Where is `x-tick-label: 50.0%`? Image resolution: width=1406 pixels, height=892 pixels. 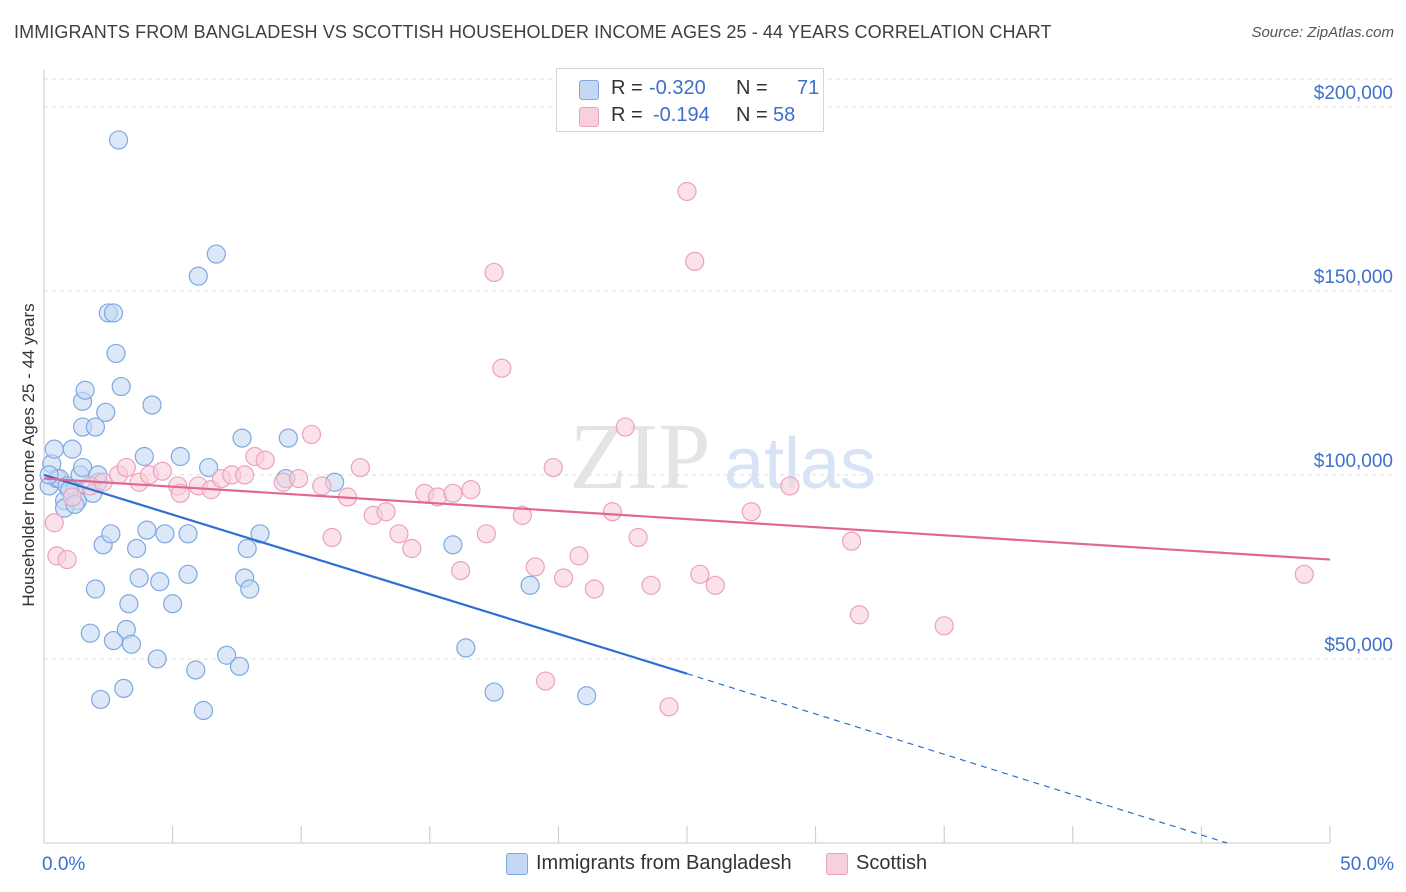
x-tick-label: 50.0% is located at coordinates (1367, 864).